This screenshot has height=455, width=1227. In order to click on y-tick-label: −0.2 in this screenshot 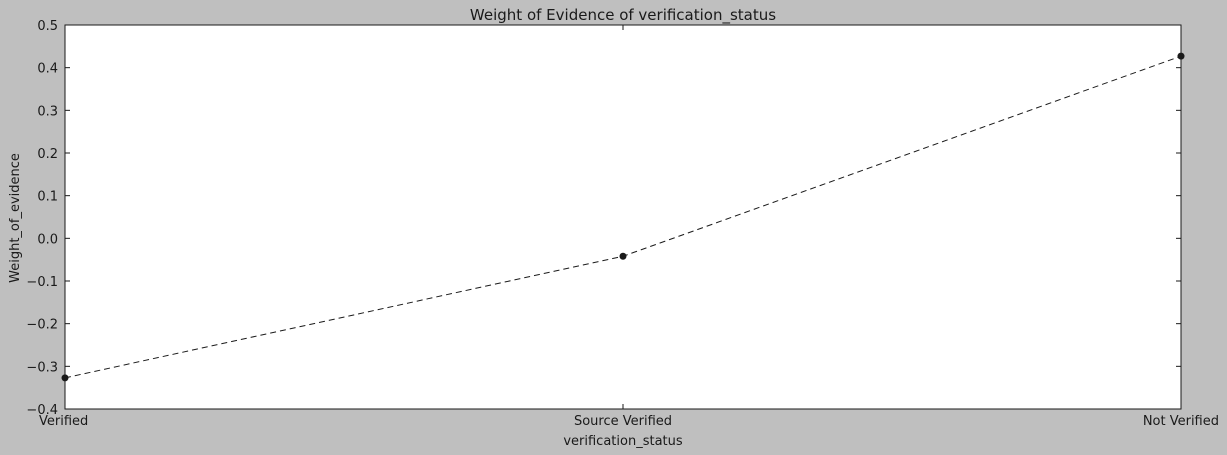, I will do `click(42, 325)`.